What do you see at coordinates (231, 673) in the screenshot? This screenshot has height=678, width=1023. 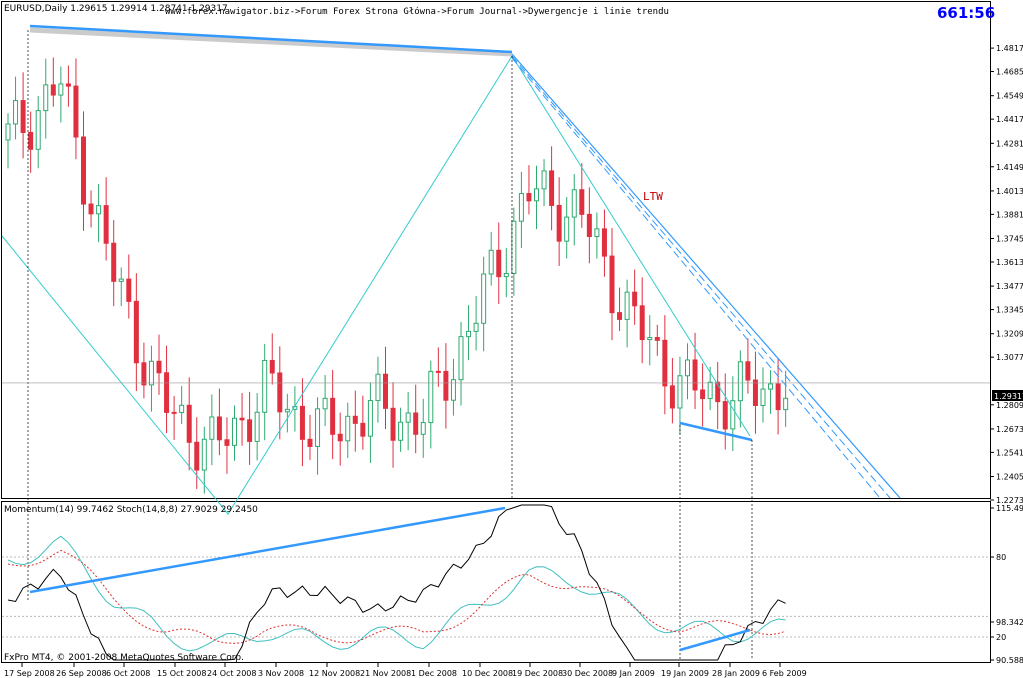 I see `time-tick-label: 24 Oct 2008` at bounding box center [231, 673].